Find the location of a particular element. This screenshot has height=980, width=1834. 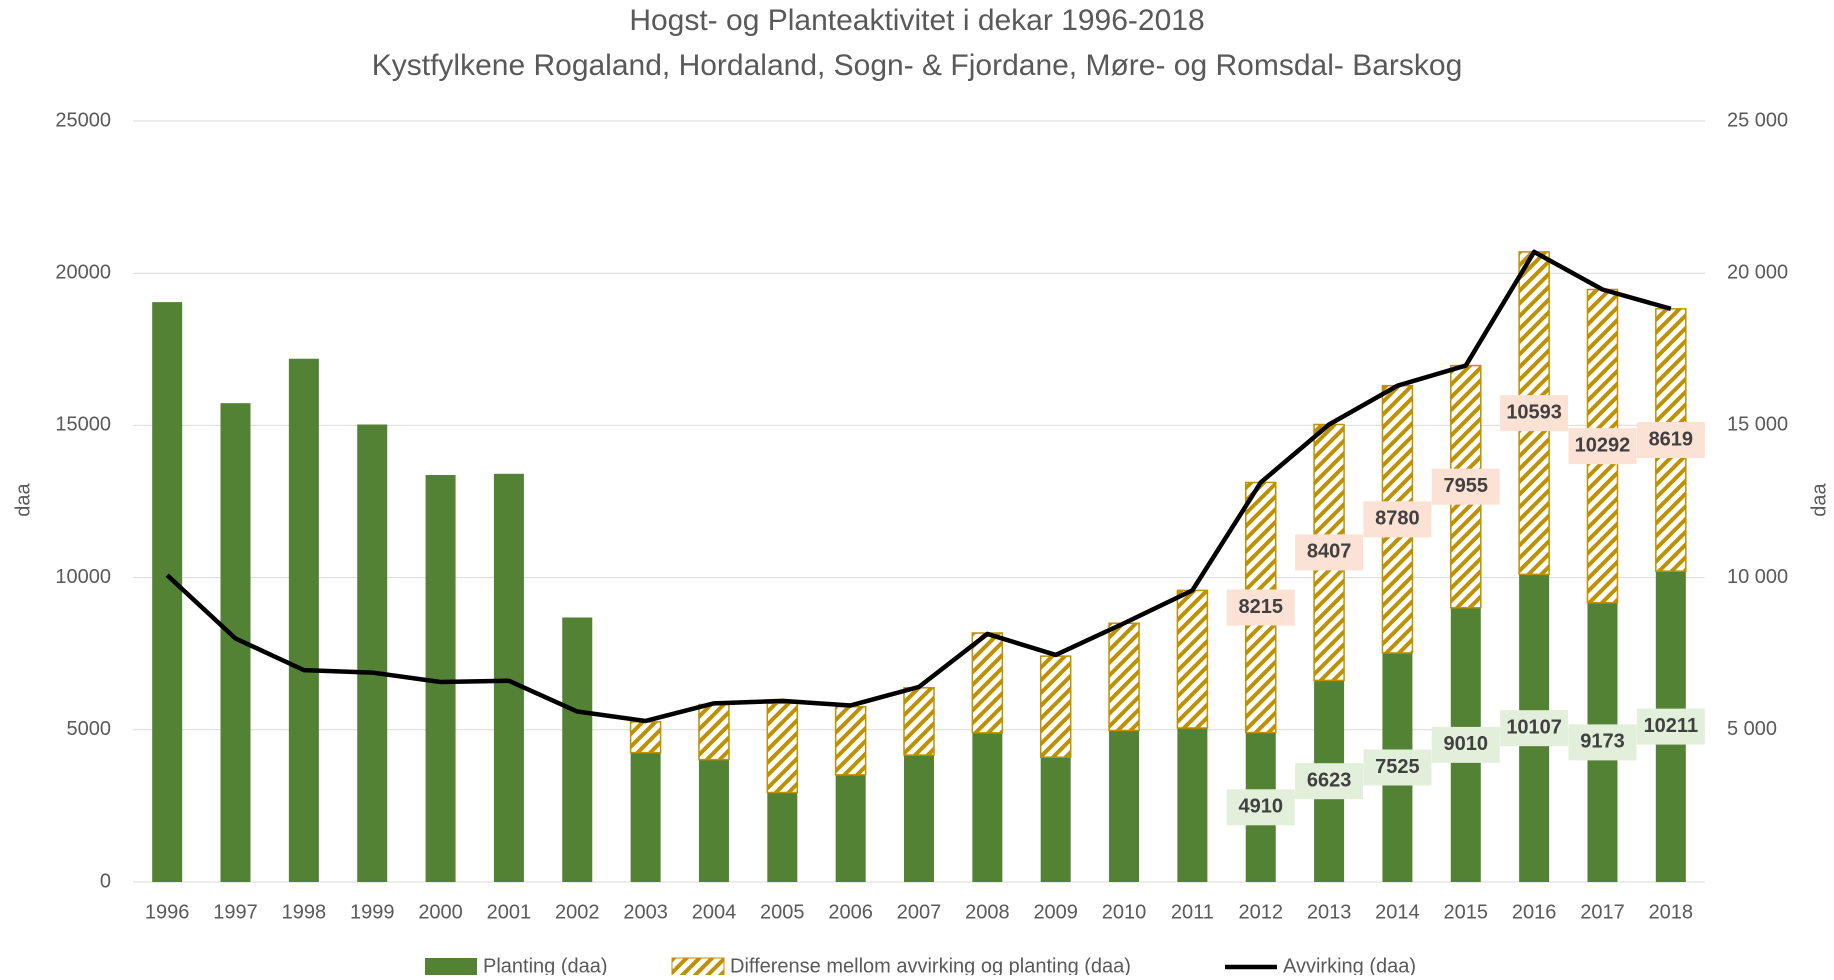

x-tick-label: 2014 is located at coordinates (1397, 912).